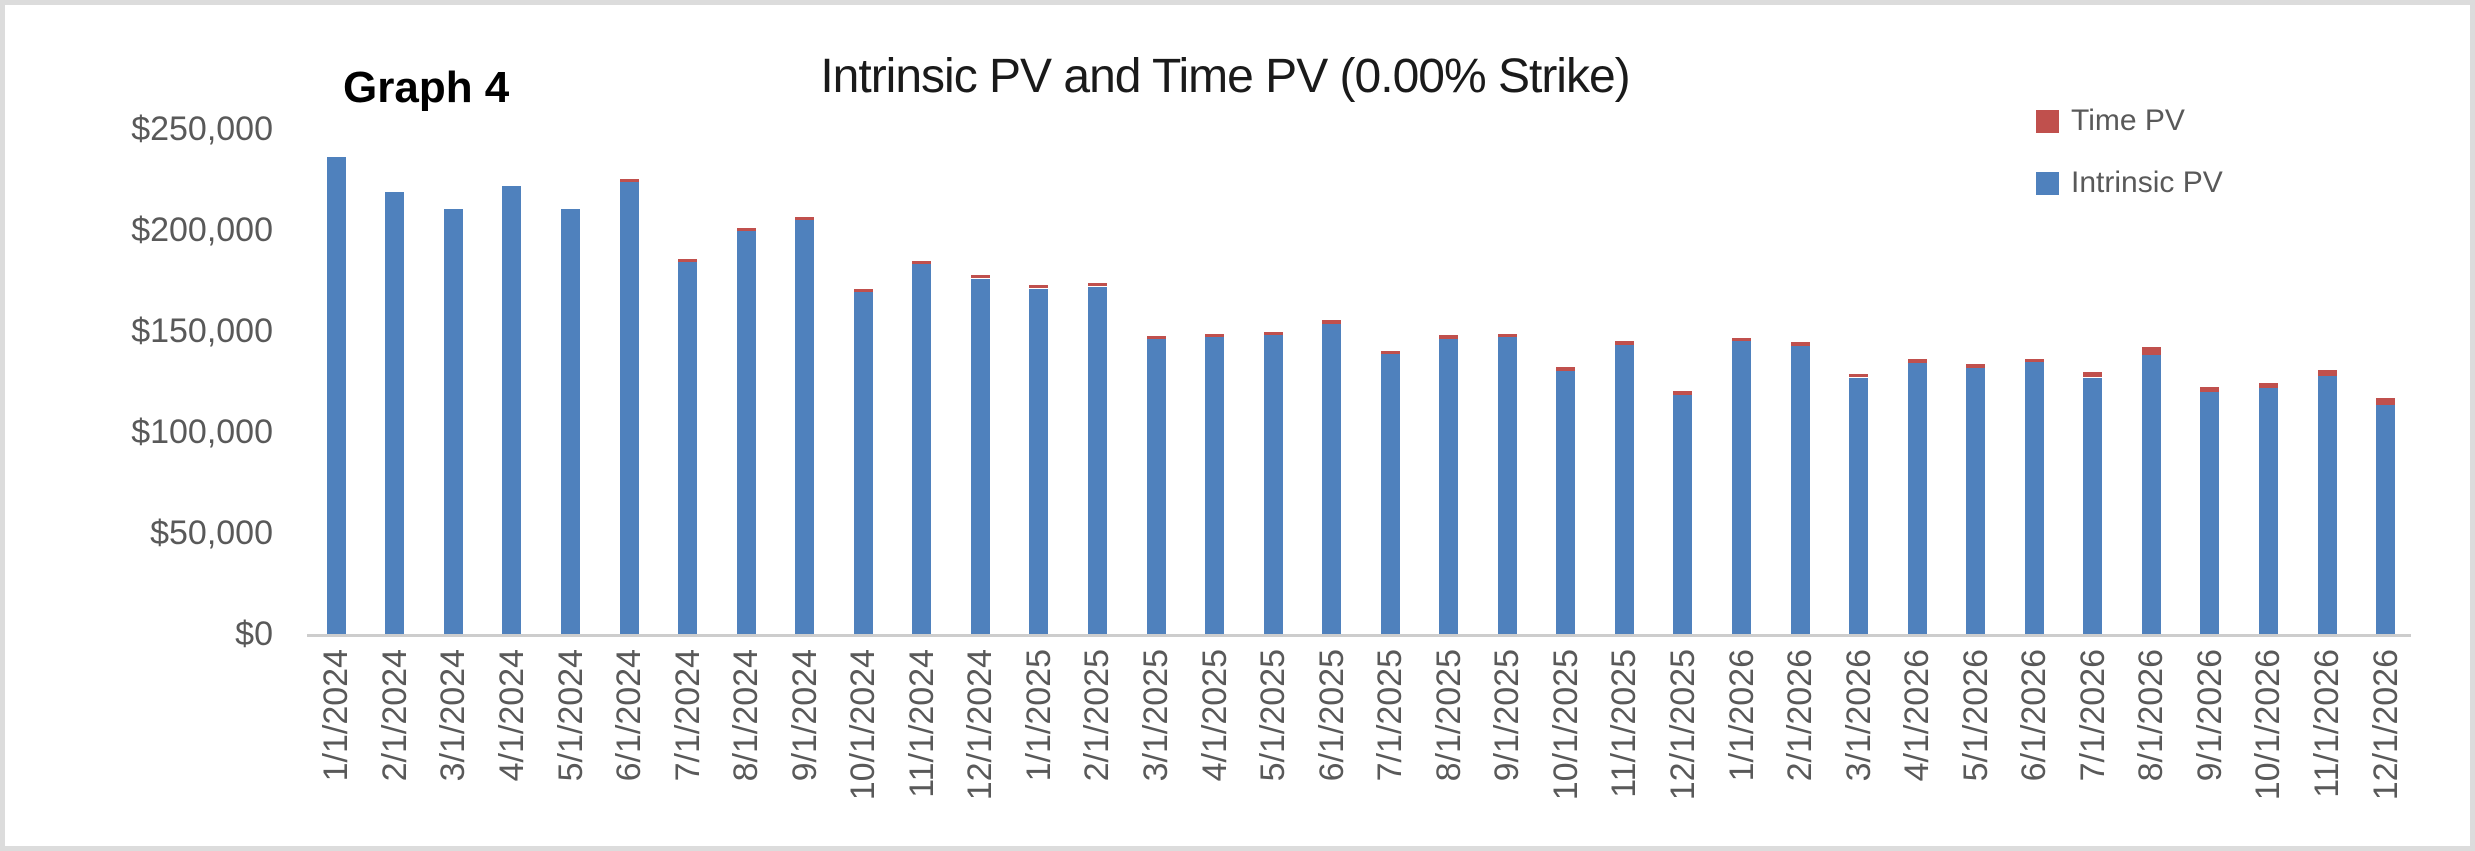 The image size is (2475, 851). Describe the element at coordinates (202, 129) in the screenshot. I see `y-tick-label: $250,000` at that location.